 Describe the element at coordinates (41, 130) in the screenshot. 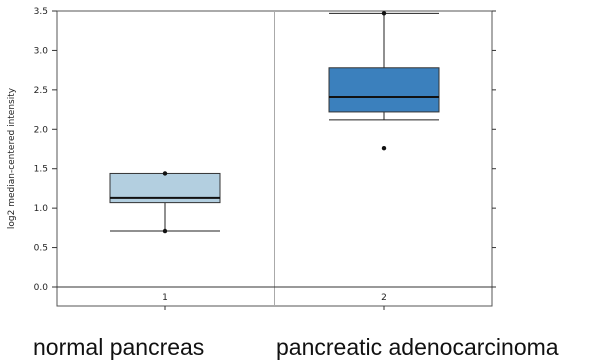

I see `y-tick-label: 2.0` at that location.